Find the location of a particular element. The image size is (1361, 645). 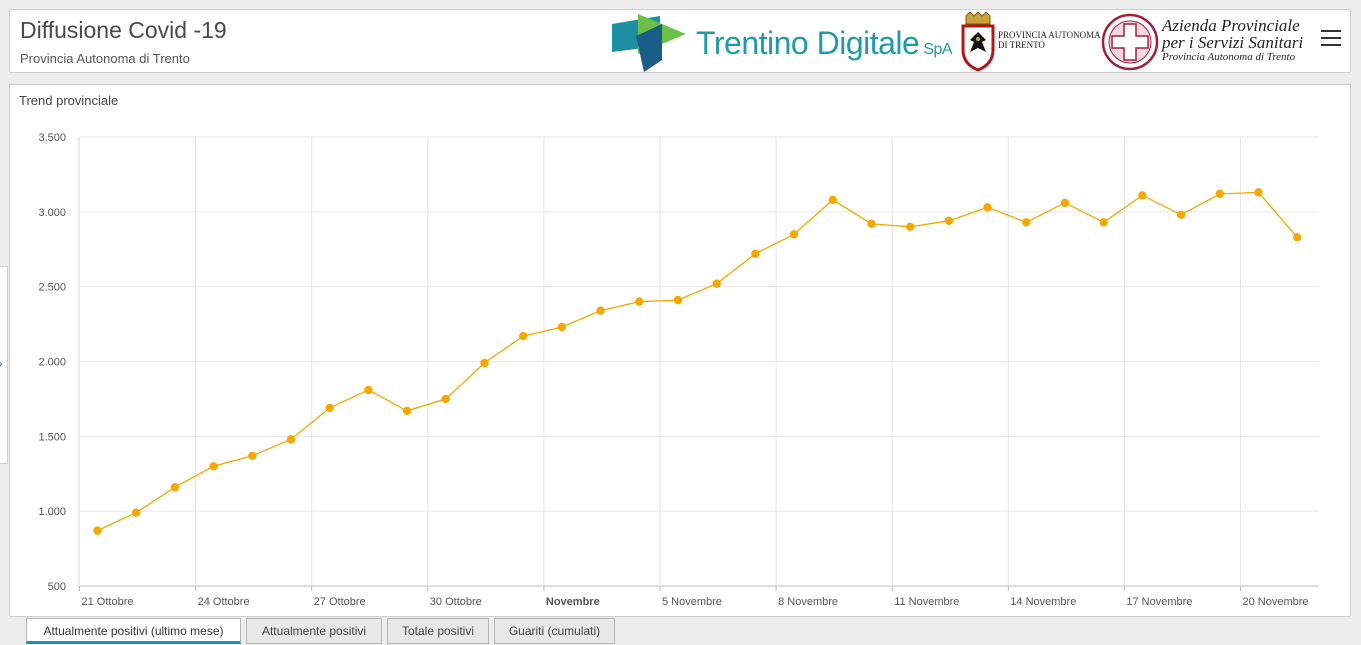

provincia-crest-icon is located at coordinates (978, 41).